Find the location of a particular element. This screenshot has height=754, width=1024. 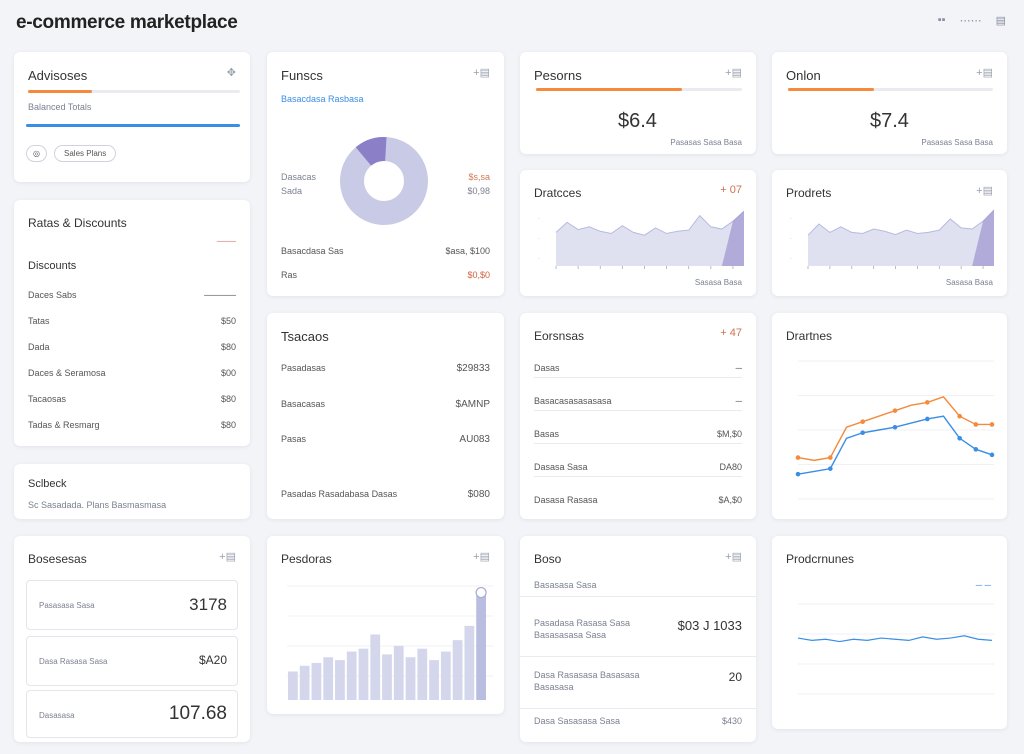

card-title: Ratas & Discounts is located at coordinates (77, 223).